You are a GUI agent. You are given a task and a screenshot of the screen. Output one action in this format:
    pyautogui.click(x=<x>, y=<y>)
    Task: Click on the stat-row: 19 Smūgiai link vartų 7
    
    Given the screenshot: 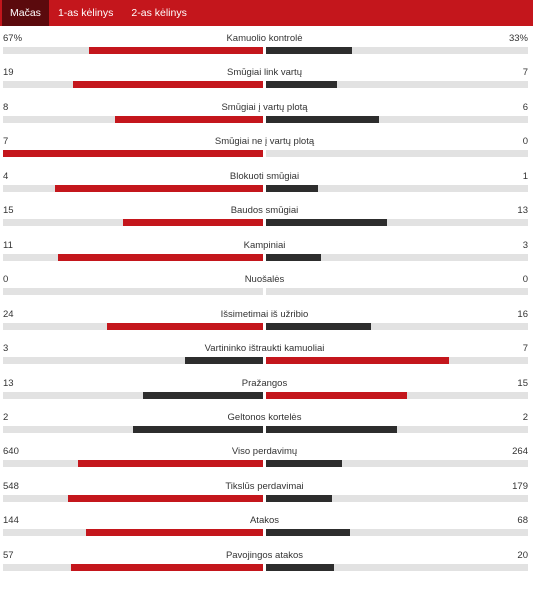 What is the action you would take?
    pyautogui.click(x=266, y=84)
    